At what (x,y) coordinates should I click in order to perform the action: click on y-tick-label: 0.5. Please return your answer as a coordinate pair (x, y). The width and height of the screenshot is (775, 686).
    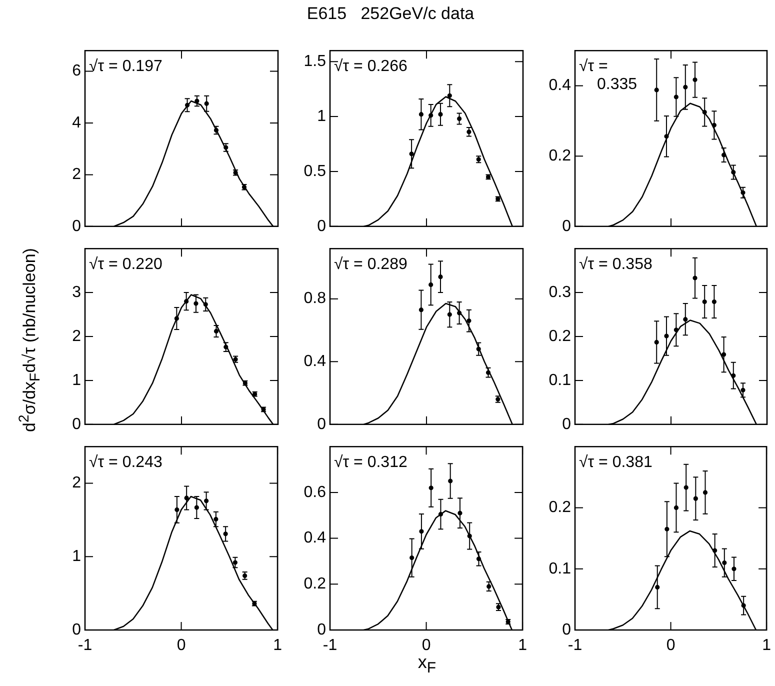
    Looking at the image, I should click on (315, 171).